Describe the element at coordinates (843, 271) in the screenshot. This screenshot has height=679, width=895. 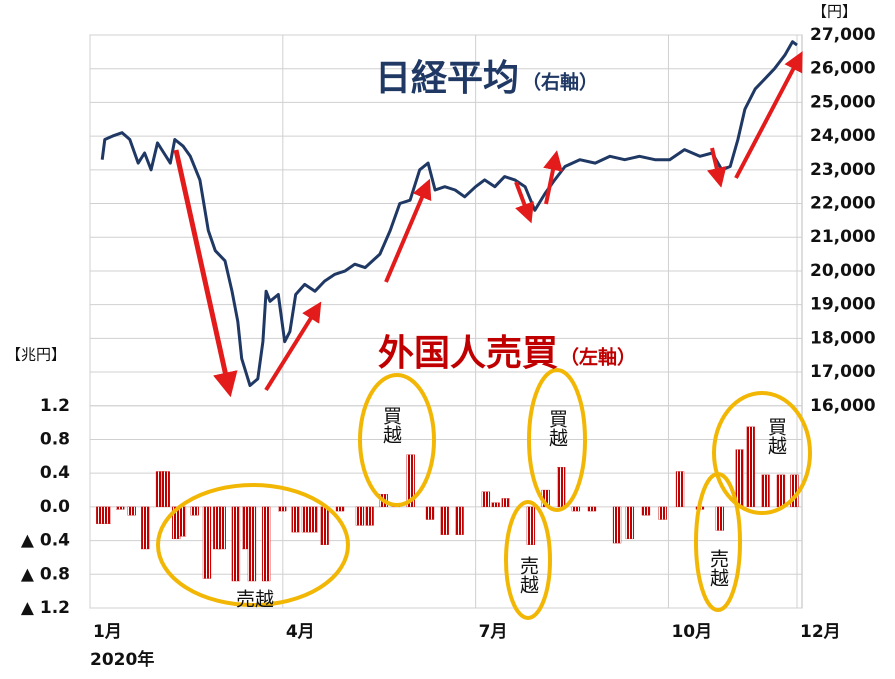
I see `y2-tick-label: 20,000` at that location.